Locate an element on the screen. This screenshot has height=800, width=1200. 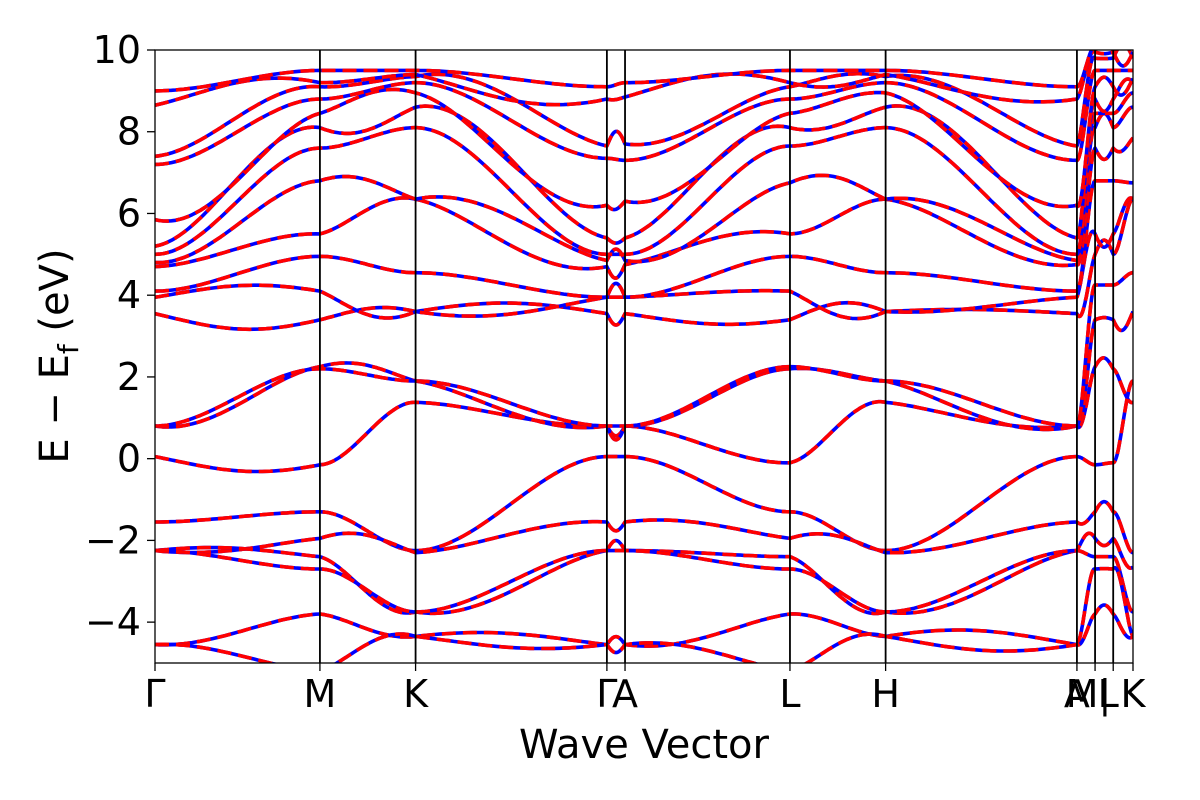
y-tick-label: −4 is located at coordinates (113, 622).